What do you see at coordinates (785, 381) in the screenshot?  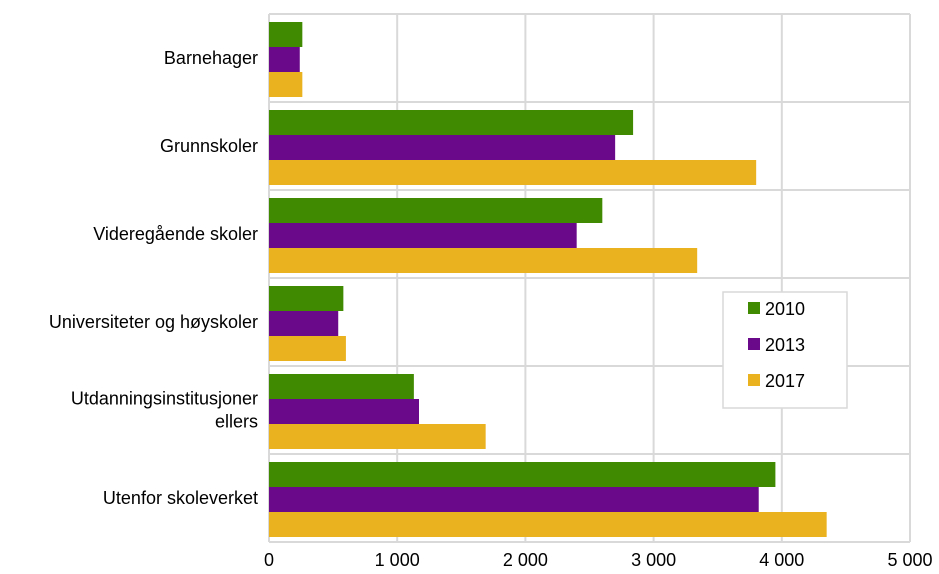 I see `legend-label-2017: 2017` at bounding box center [785, 381].